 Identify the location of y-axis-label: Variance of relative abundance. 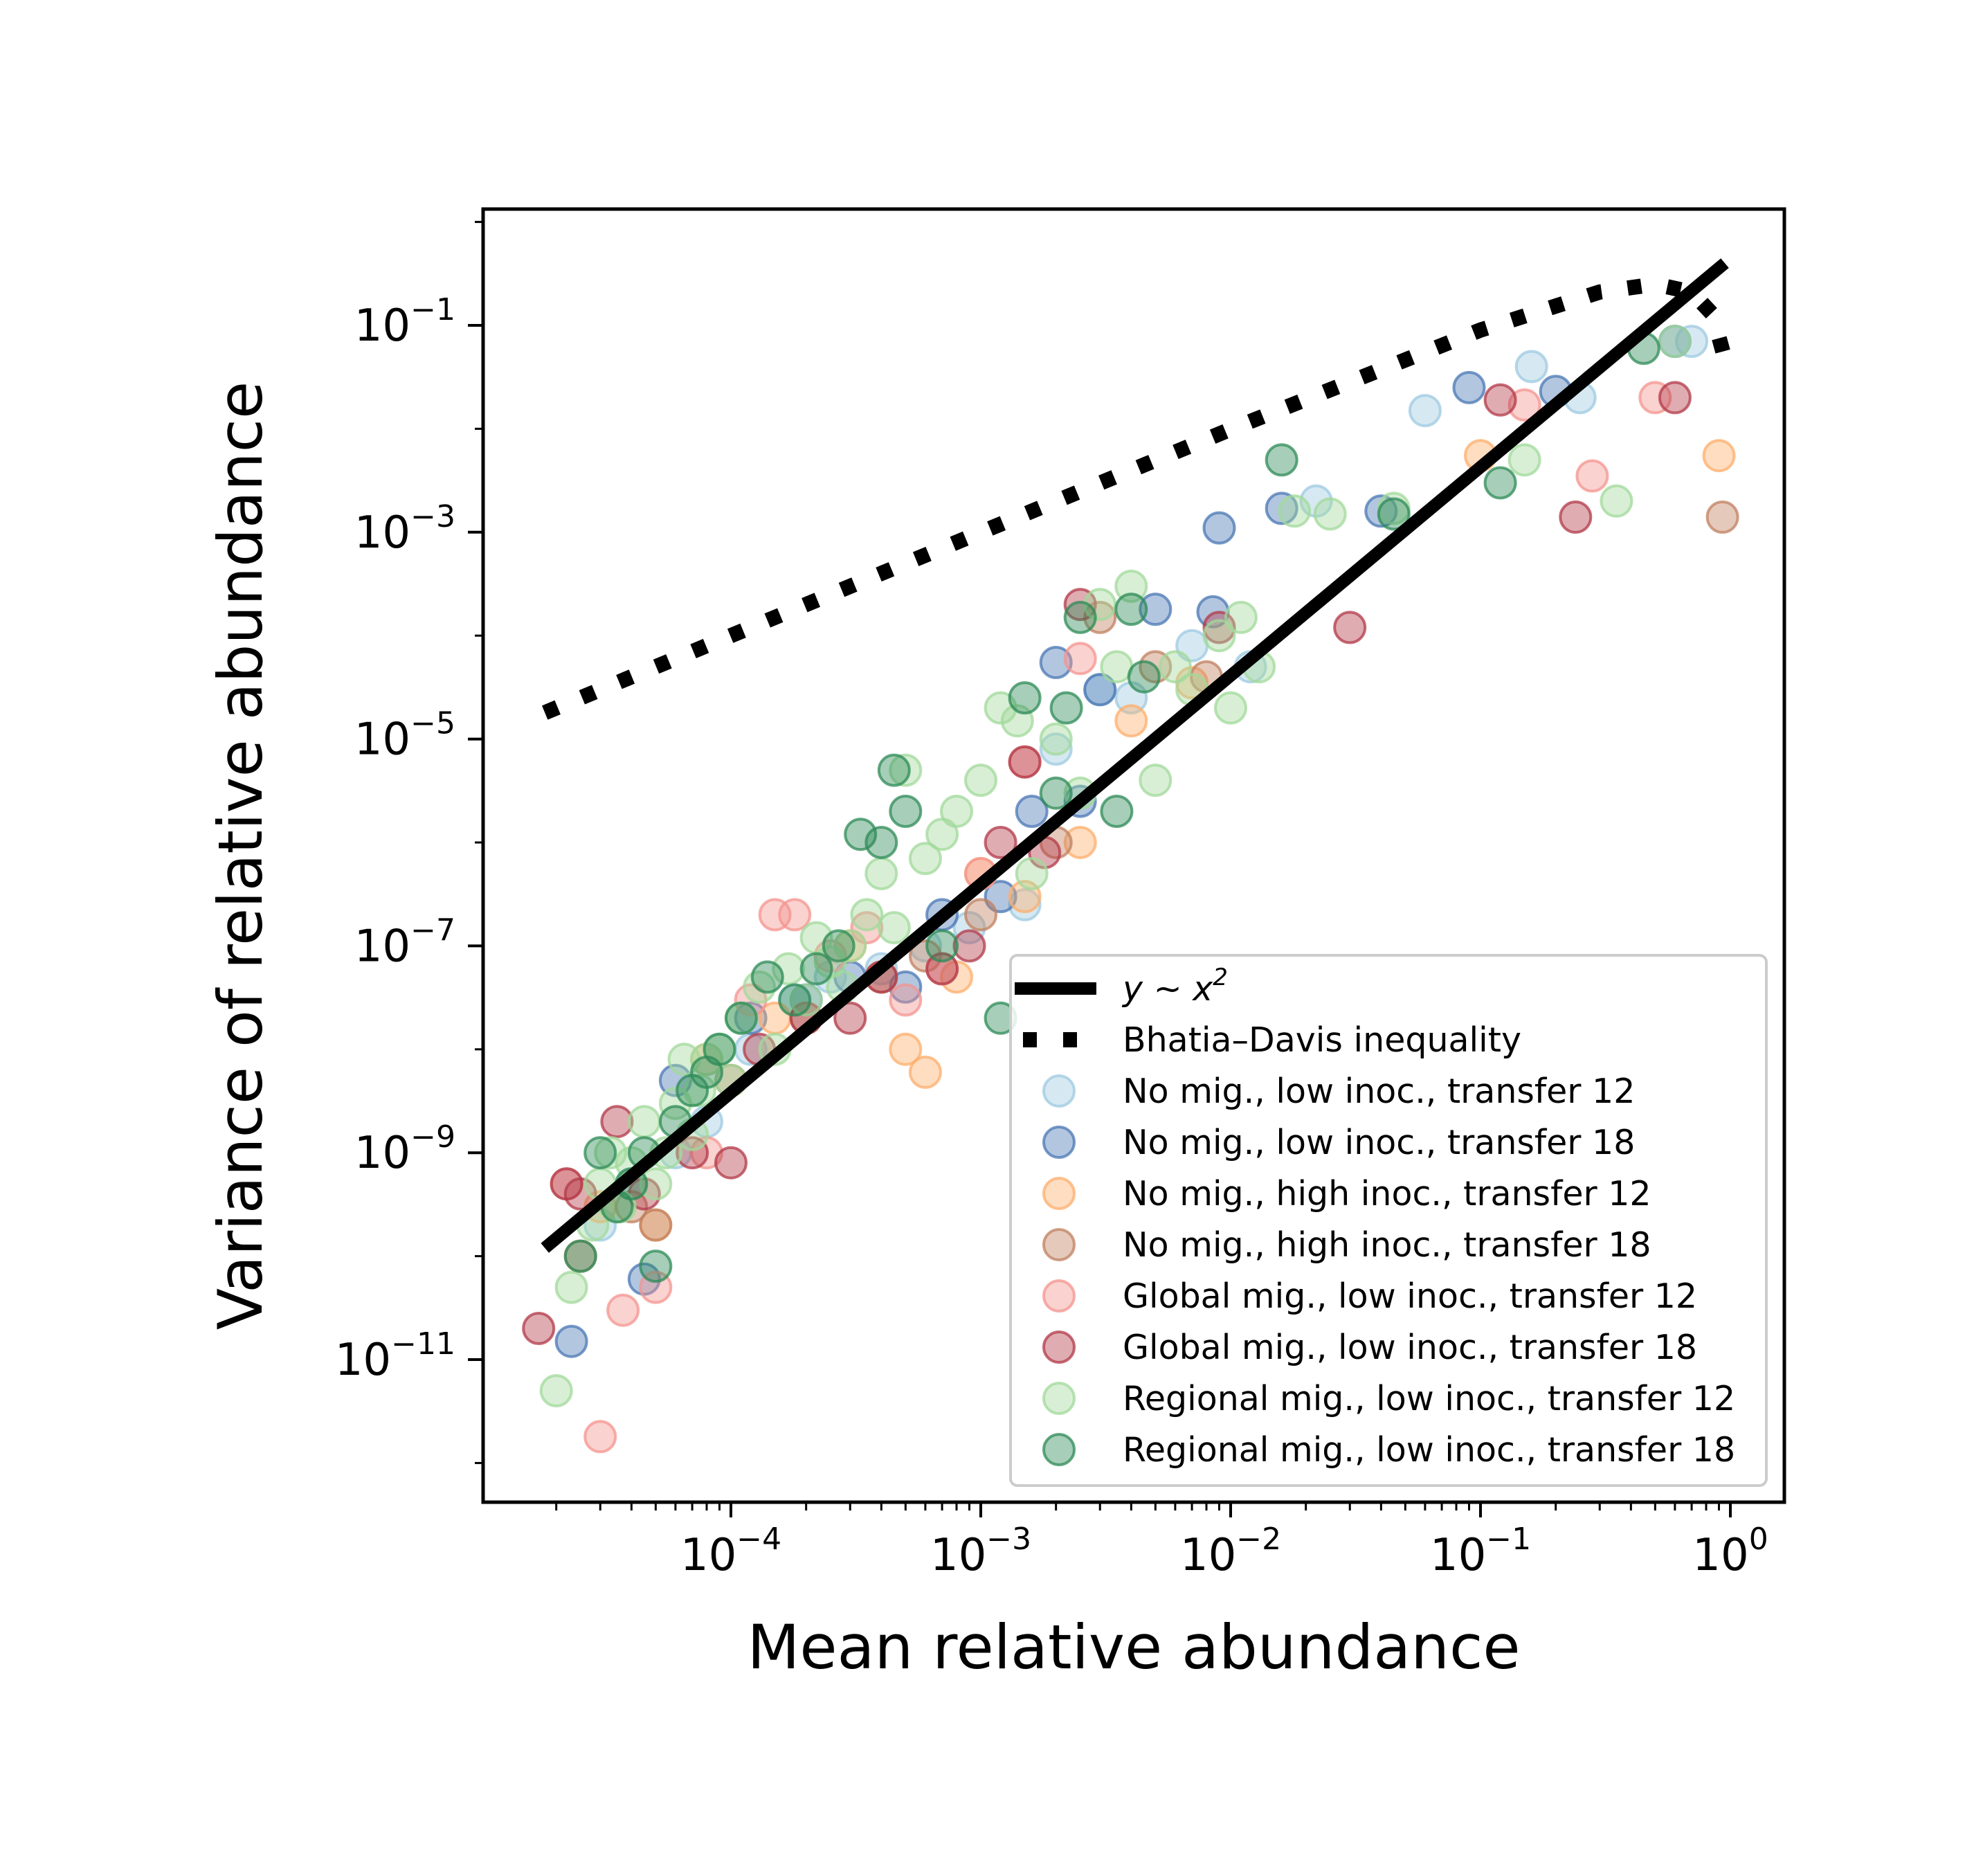
(241, 855).